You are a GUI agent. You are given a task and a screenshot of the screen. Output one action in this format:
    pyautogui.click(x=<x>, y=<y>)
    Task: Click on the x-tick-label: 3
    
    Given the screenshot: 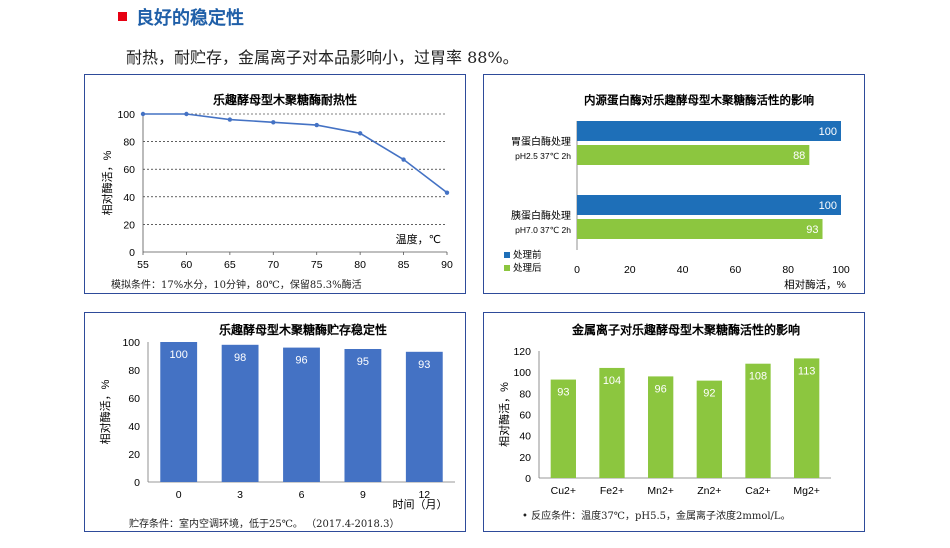 What is the action you would take?
    pyautogui.click(x=240, y=495)
    